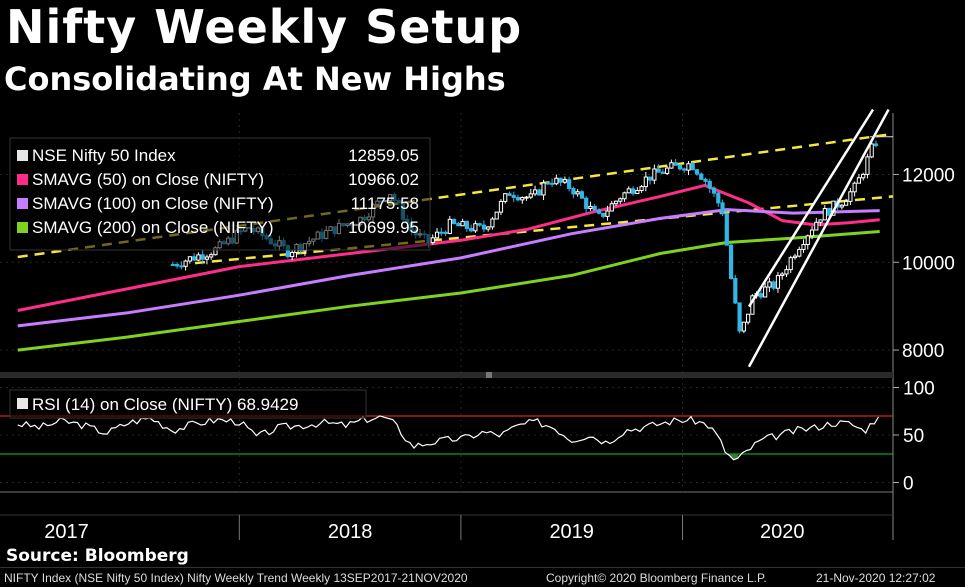 Image resolution: width=965 pixels, height=587 pixels. What do you see at coordinates (153, 203) in the screenshot?
I see `legend-series-name: SMAVG (100) on Close (NIFTY)` at bounding box center [153, 203].